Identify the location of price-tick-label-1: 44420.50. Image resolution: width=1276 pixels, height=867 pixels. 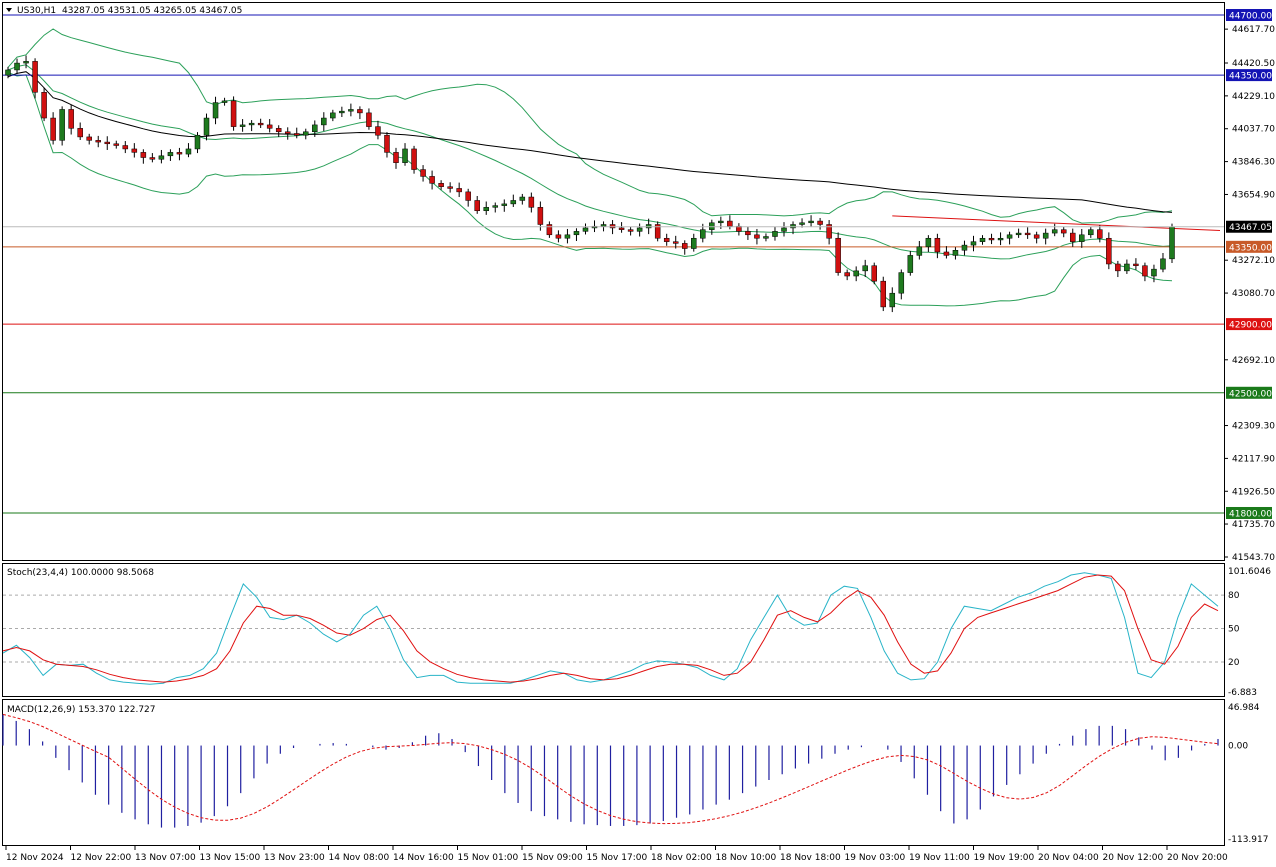
(1253, 64).